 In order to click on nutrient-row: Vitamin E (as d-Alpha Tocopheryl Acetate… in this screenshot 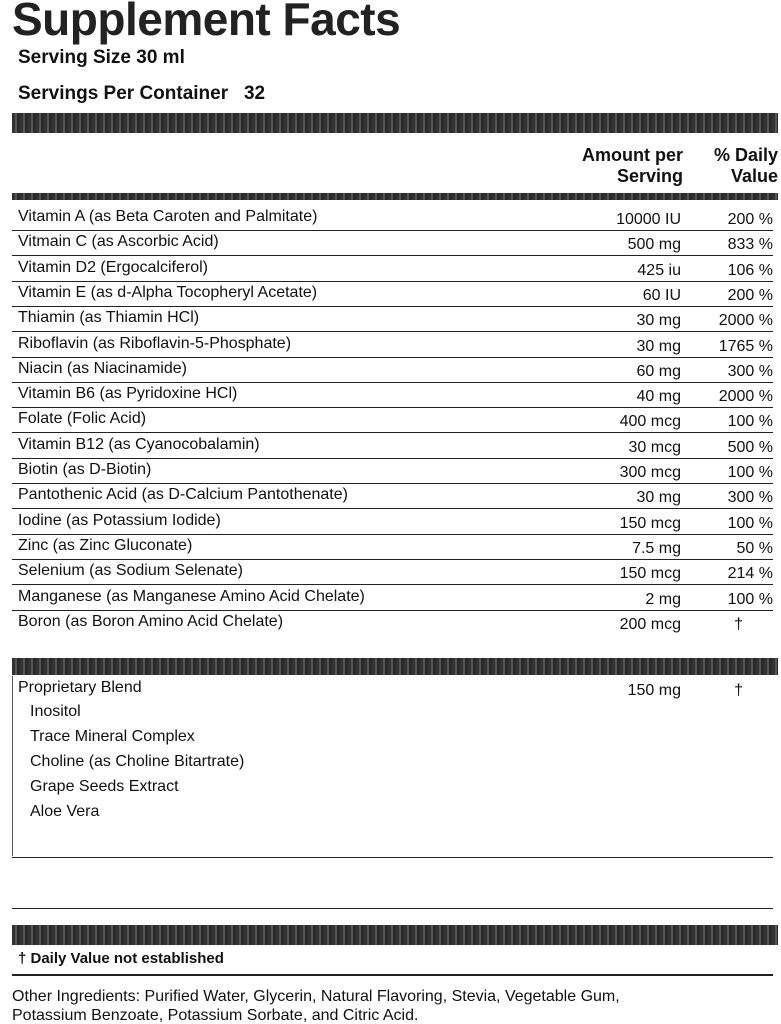, I will do `click(392, 294)`.